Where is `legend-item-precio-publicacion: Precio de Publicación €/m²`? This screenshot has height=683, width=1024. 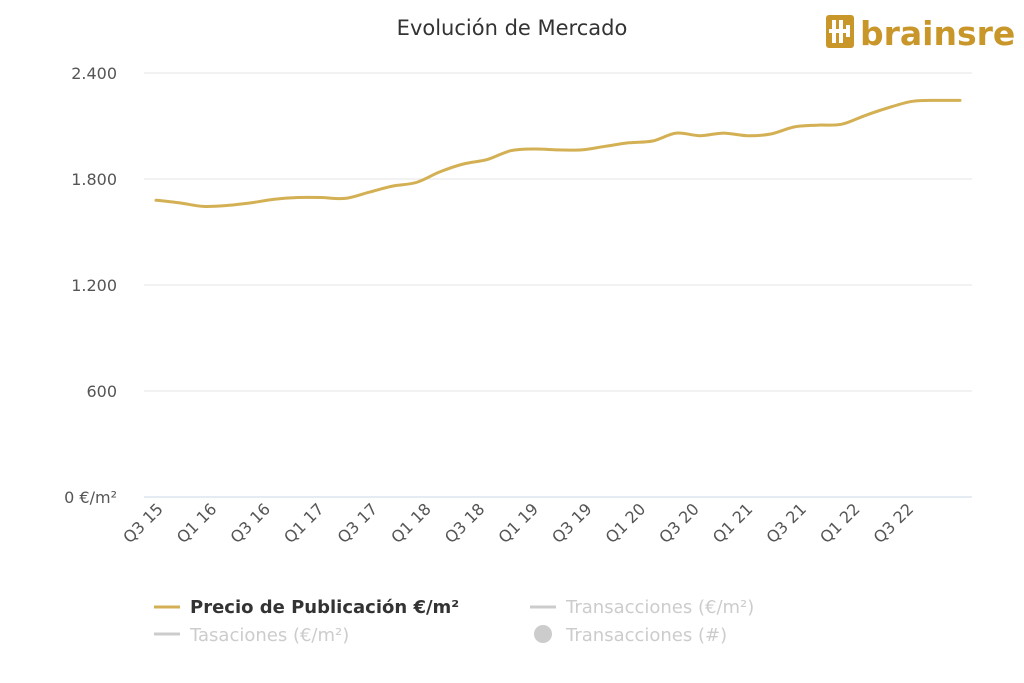 legend-item-precio-publicacion: Precio de Publicación €/m² is located at coordinates (306, 607).